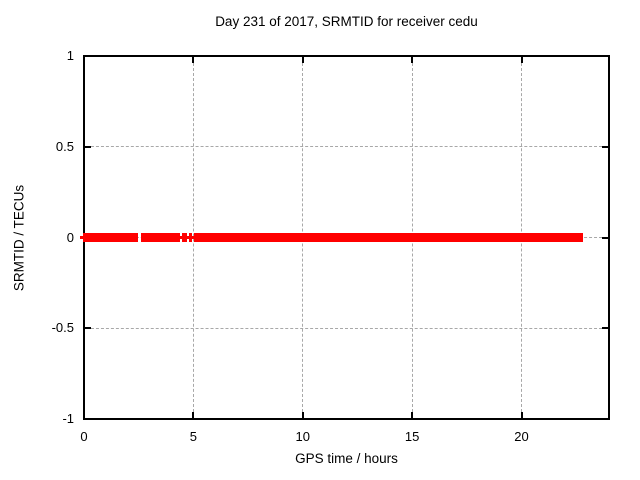 This screenshot has width=640, height=480. What do you see at coordinates (84, 436) in the screenshot?
I see `x-tick-label: 0` at bounding box center [84, 436].